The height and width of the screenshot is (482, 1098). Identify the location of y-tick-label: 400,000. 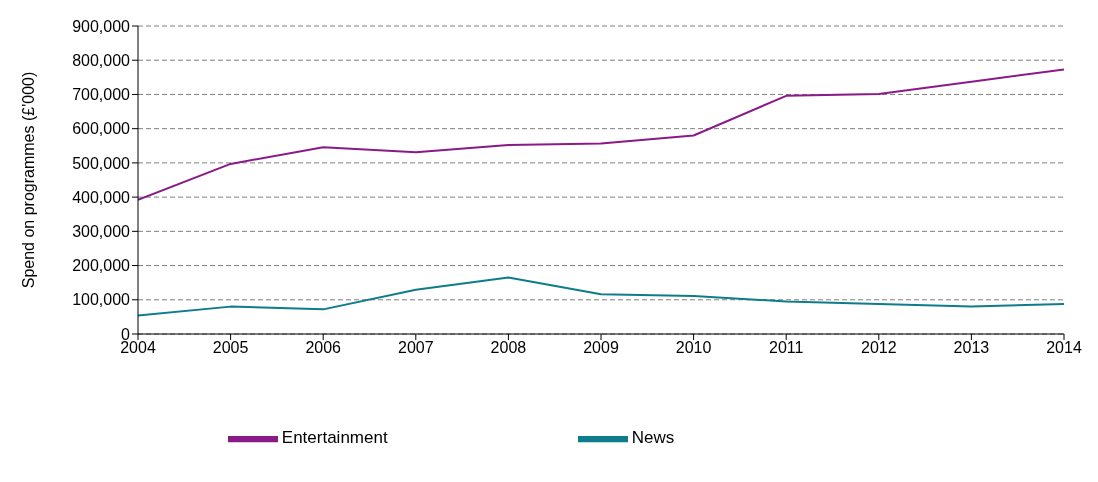
(101, 197).